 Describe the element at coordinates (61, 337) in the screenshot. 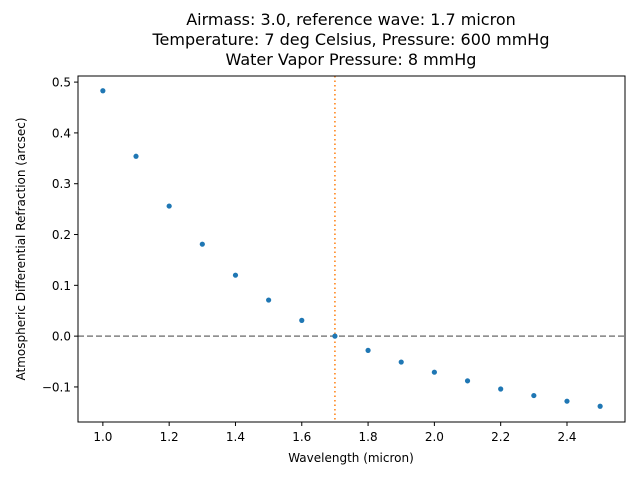

I see `y-tick-label: 0.0` at that location.